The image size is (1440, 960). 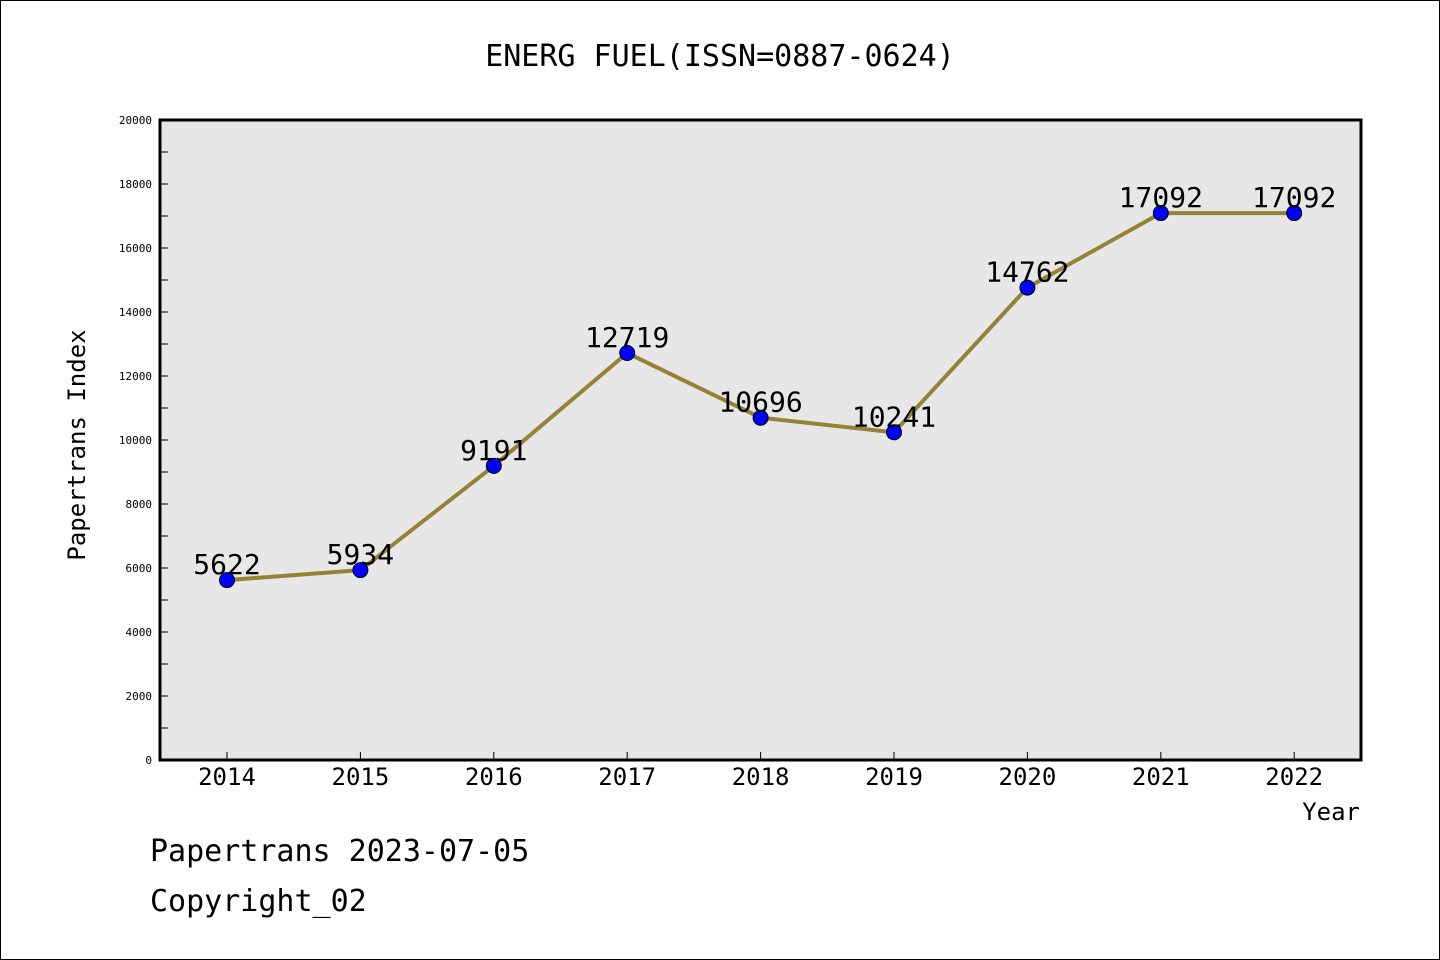 I want to click on x-tick-label: 2020, so click(x=1028, y=777).